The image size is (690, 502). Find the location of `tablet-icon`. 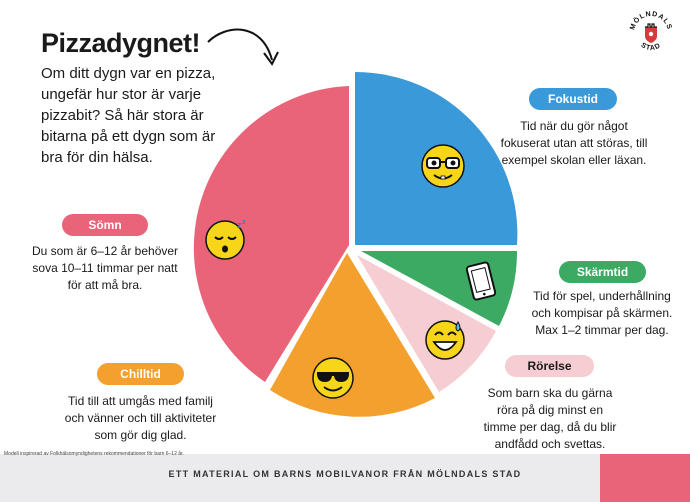

tablet-icon is located at coordinates (481, 281).